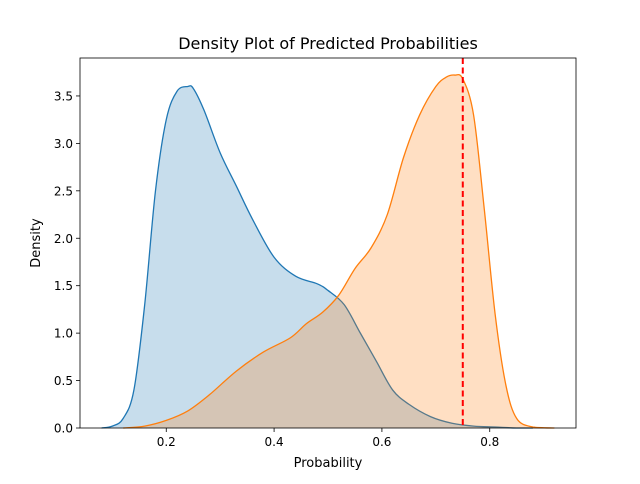 The width and height of the screenshot is (640, 484). What do you see at coordinates (63, 286) in the screenshot?
I see `y-tick-label: 1.5` at bounding box center [63, 286].